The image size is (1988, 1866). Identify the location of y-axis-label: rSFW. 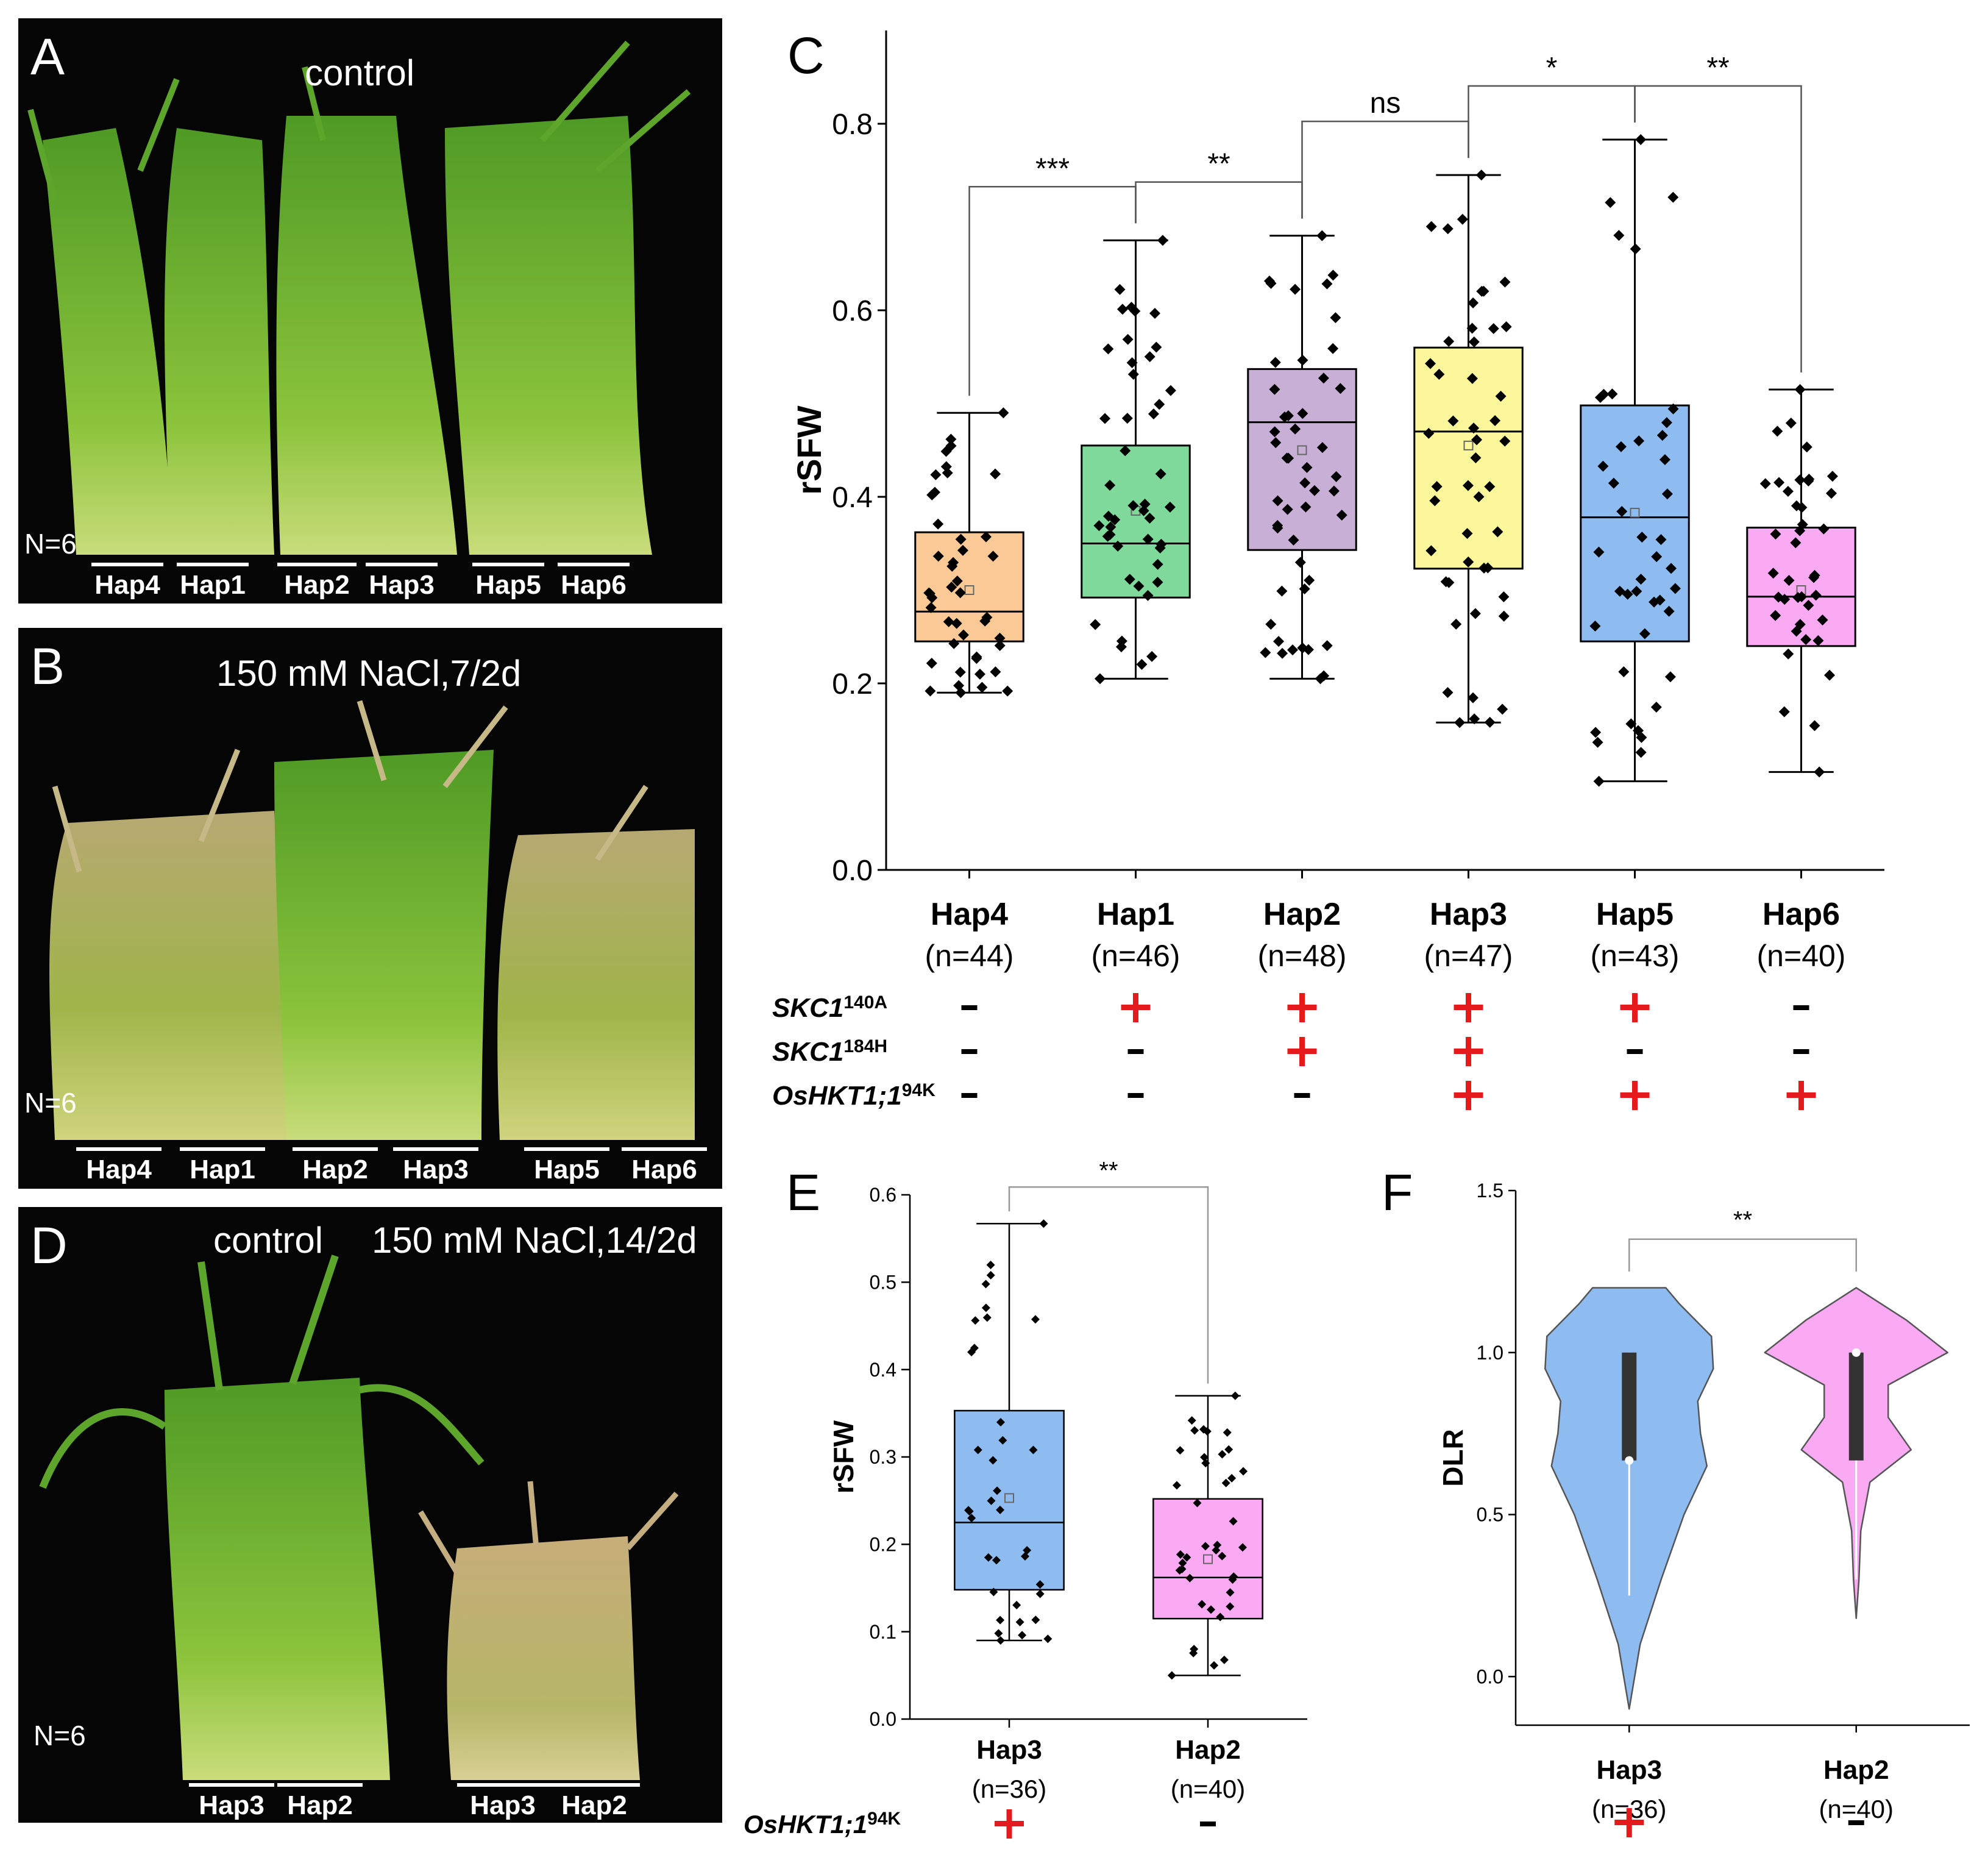
(809, 449).